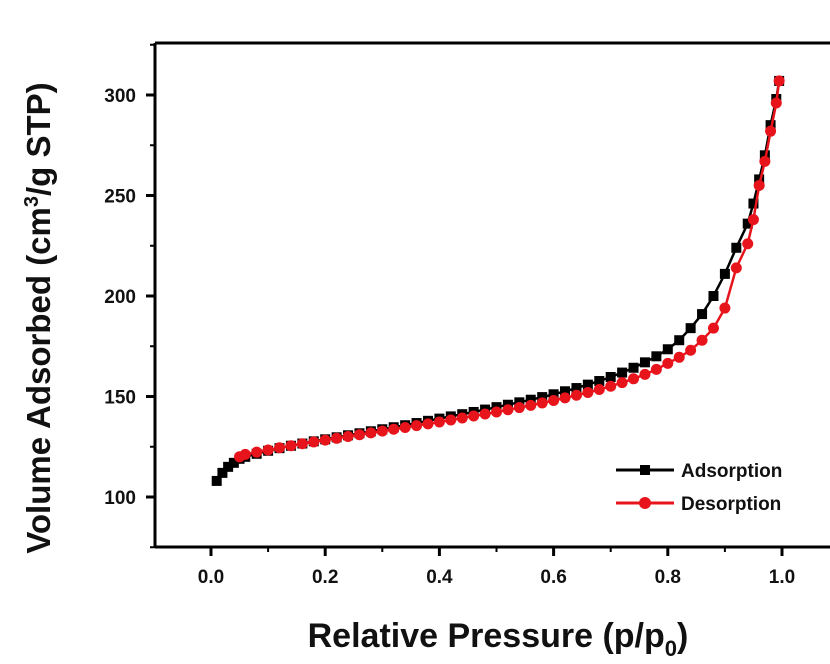 The image size is (830, 664). What do you see at coordinates (498, 639) in the screenshot?
I see `x-axis-title: Relative Pressure (p/p0)` at bounding box center [498, 639].